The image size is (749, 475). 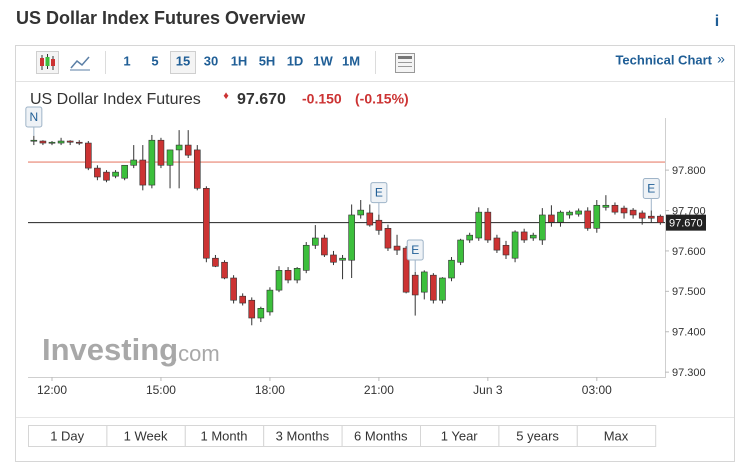 I want to click on period-label: 5 years, so click(x=537, y=435).